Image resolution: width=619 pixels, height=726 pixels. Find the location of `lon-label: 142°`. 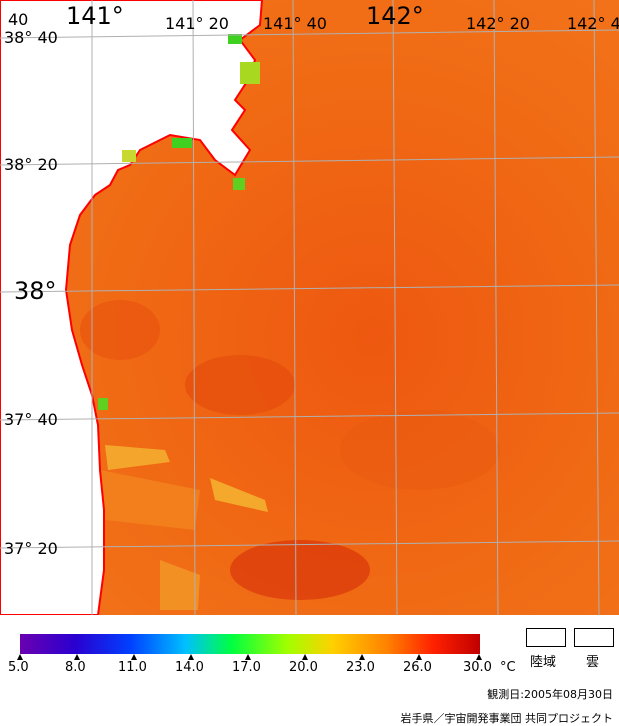

lon-label: 142° is located at coordinates (395, 16).